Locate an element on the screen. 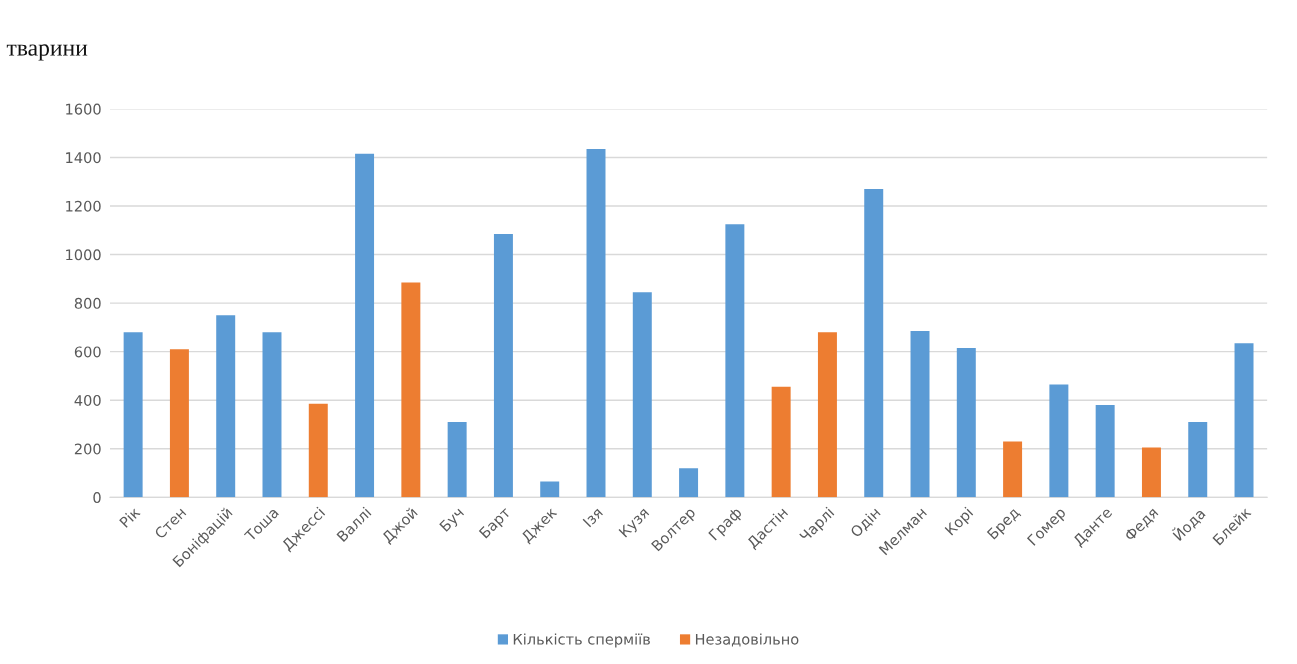  y-tick-label: 400 is located at coordinates (87, 400).